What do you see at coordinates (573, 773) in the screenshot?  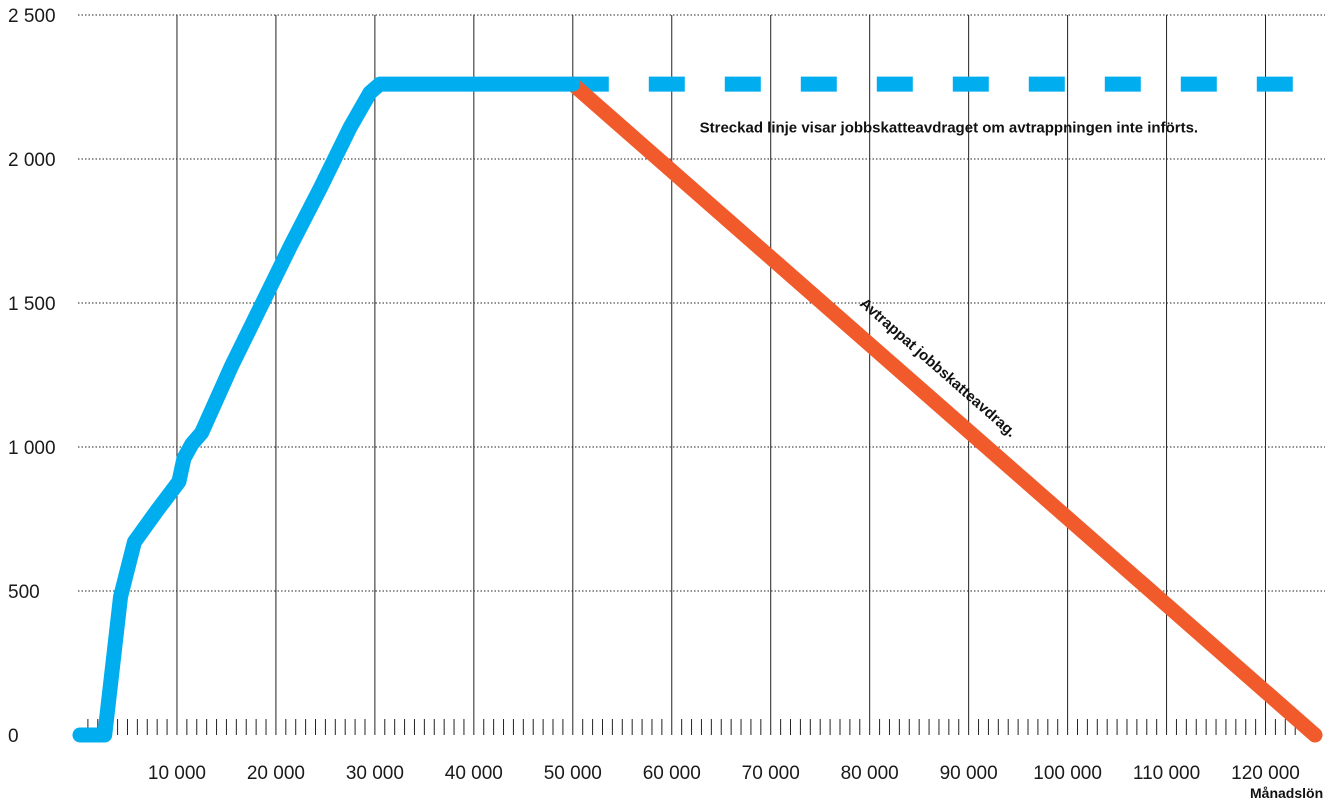 I see `x-tick-label: 50 000` at bounding box center [573, 773].